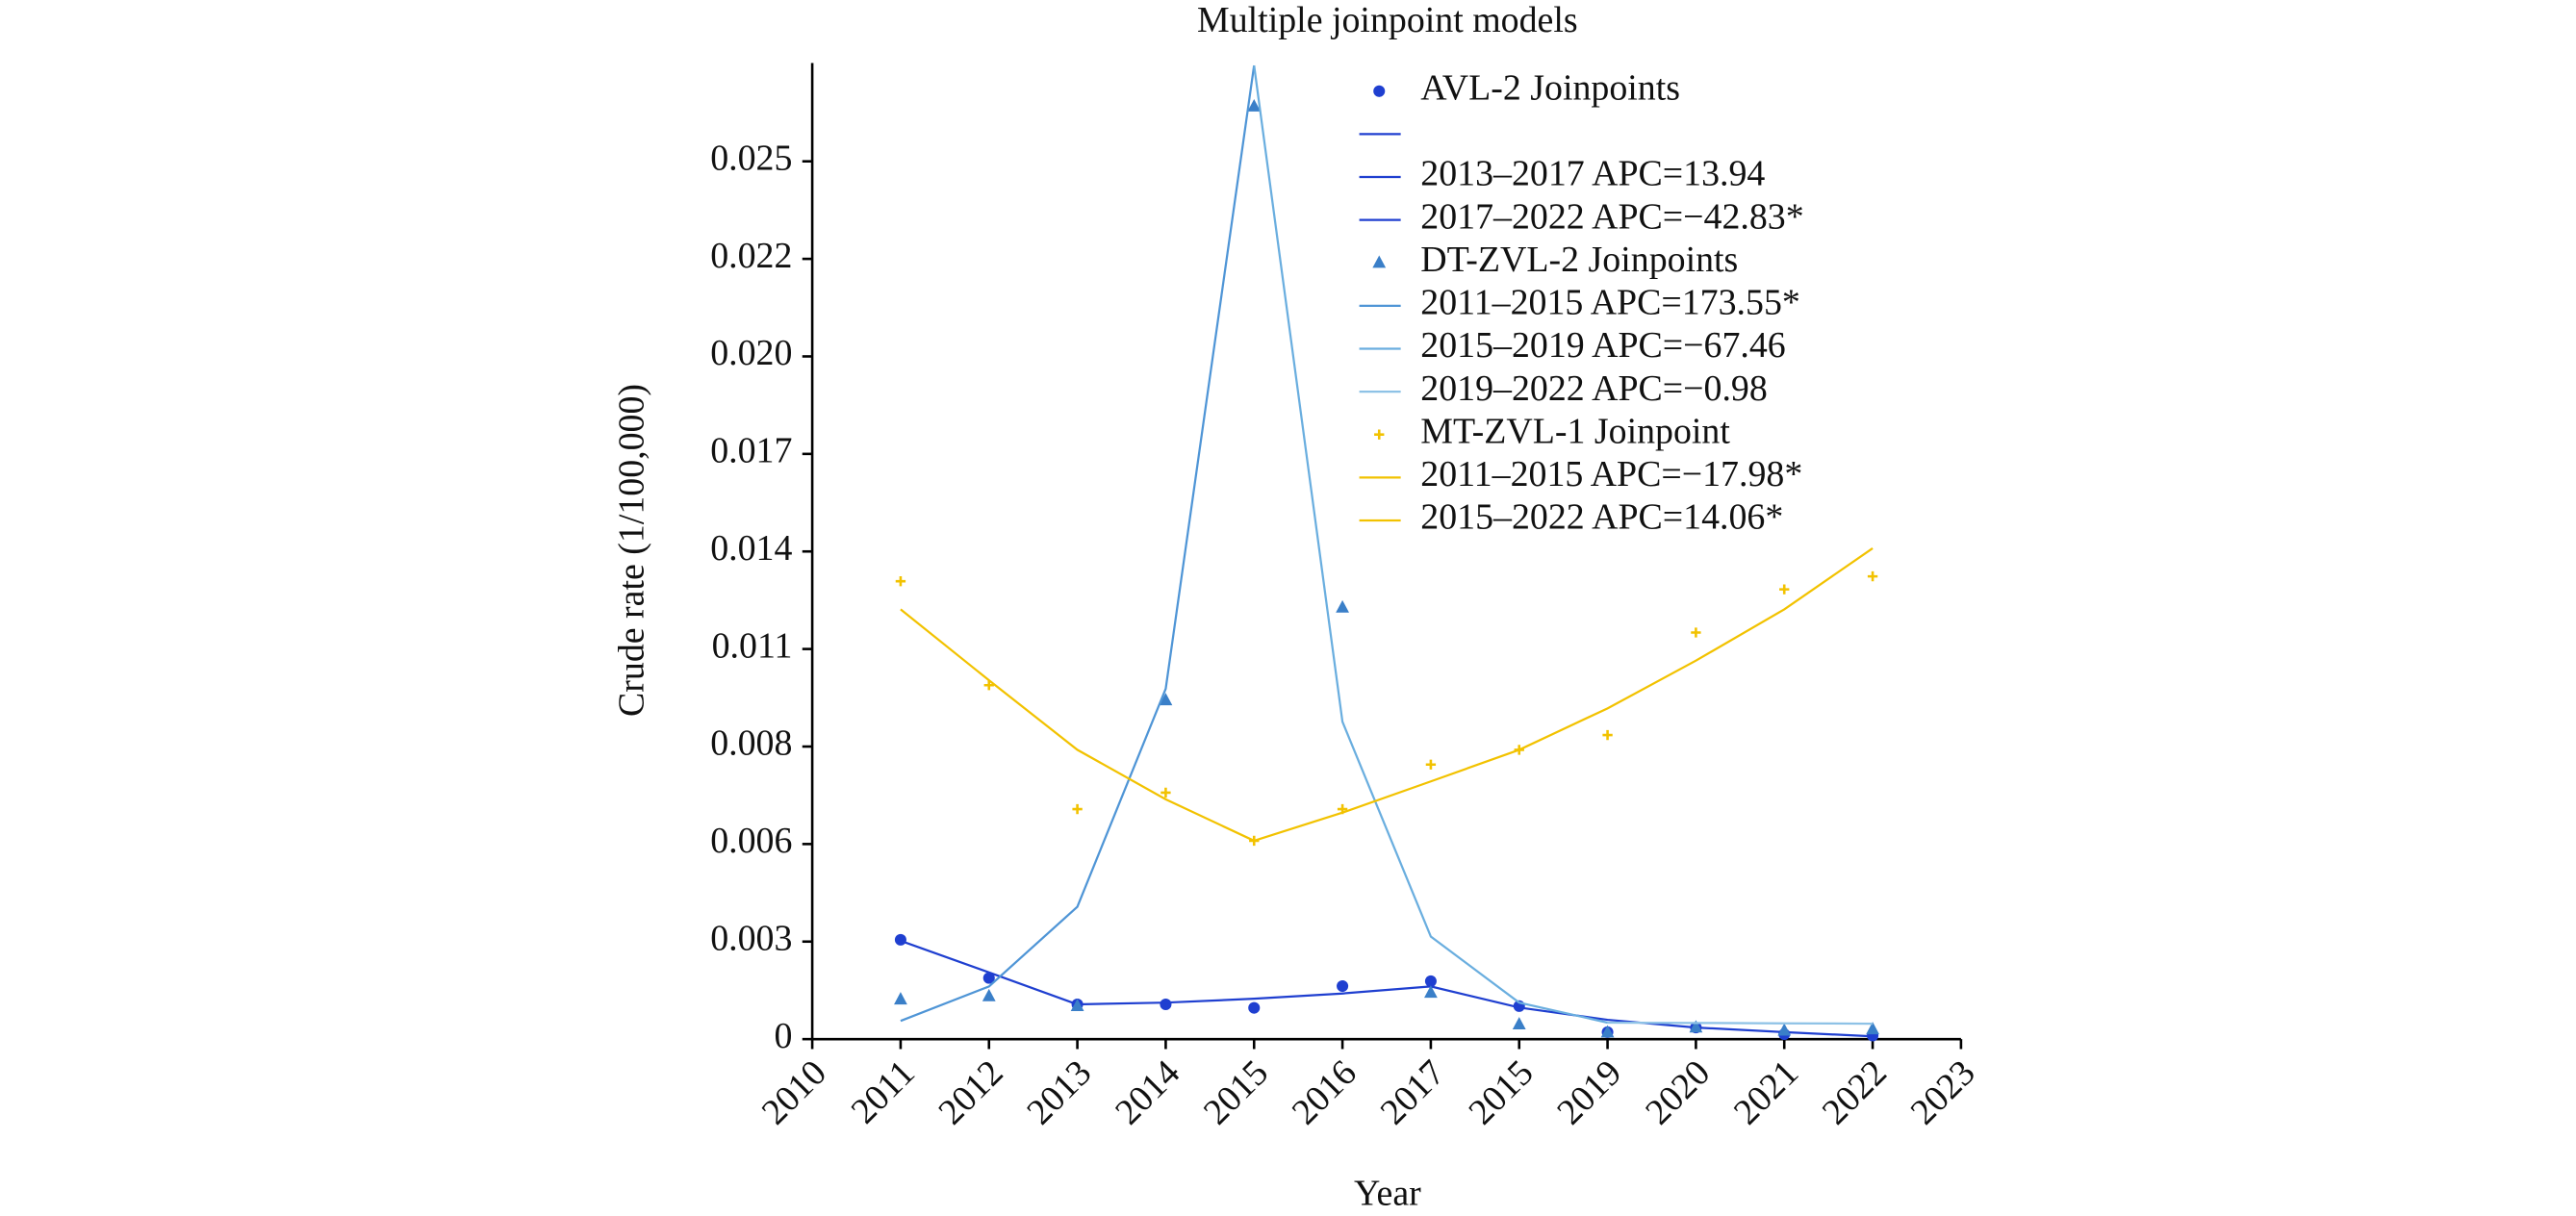 This screenshot has width=2576, height=1216. What do you see at coordinates (752, 646) in the screenshot?
I see `y-tick-label: 0.011` at bounding box center [752, 646].